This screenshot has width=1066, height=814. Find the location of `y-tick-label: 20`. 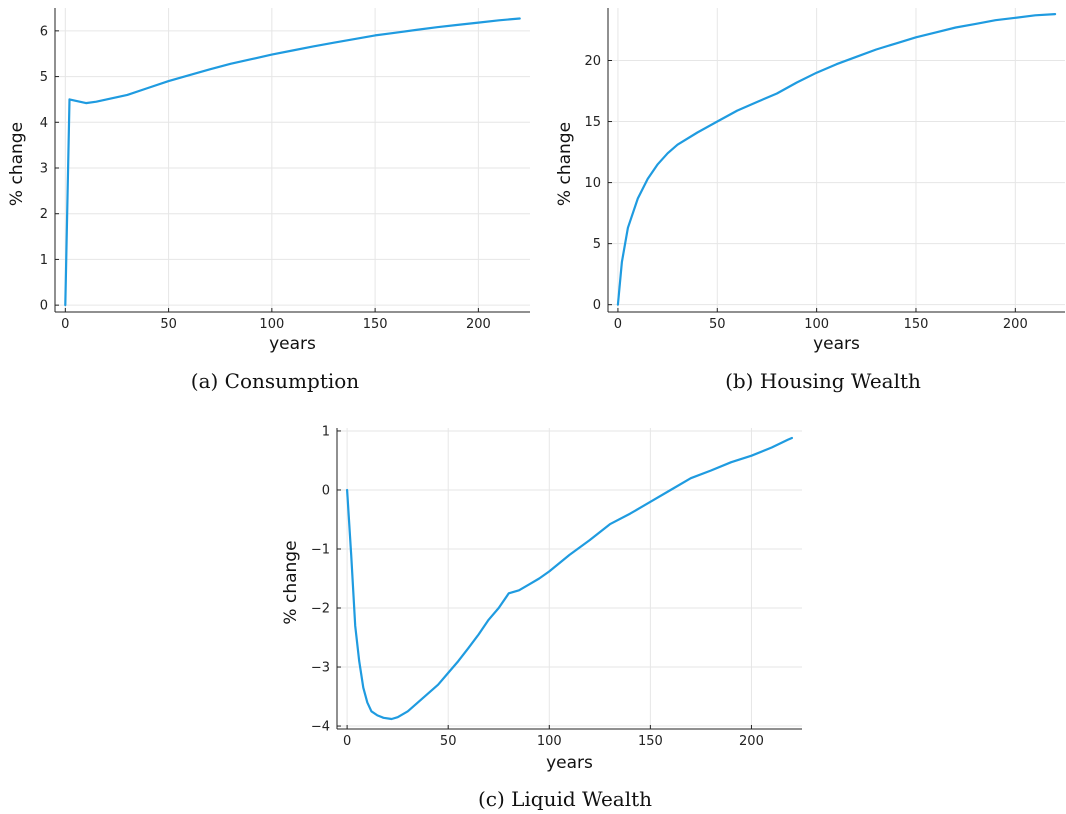

y-tick-label: 20 is located at coordinates (592, 61).